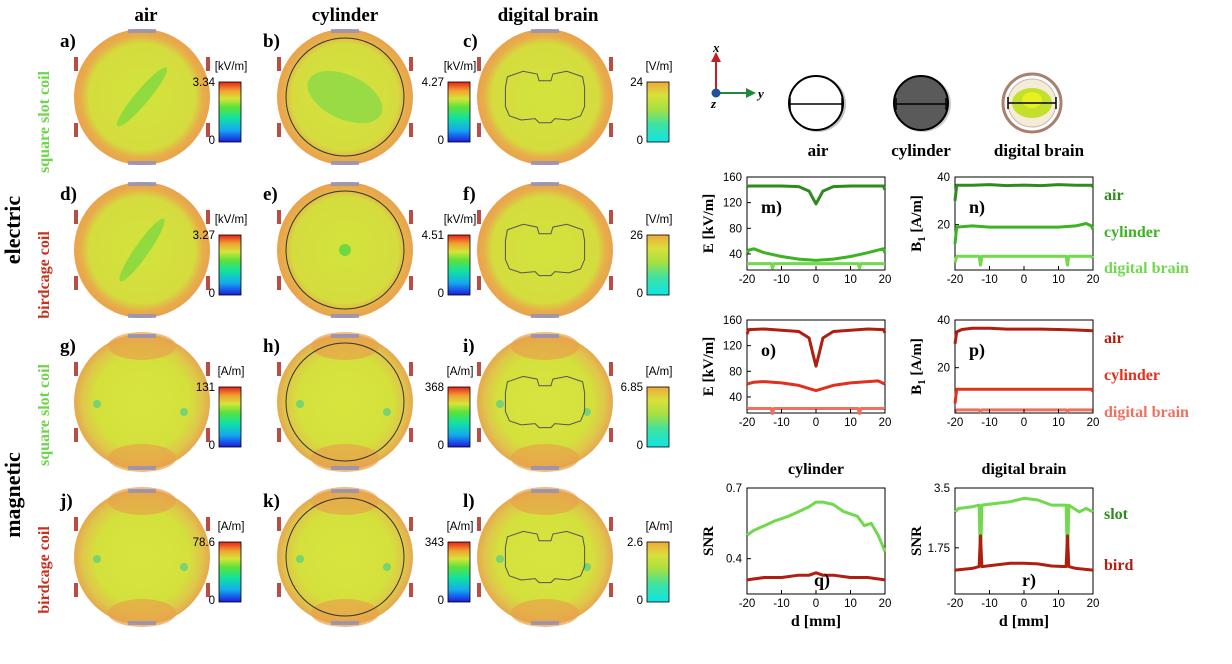  Describe the element at coordinates (1118, 565) in the screenshot. I see `legend-snr-bird: bird` at that location.